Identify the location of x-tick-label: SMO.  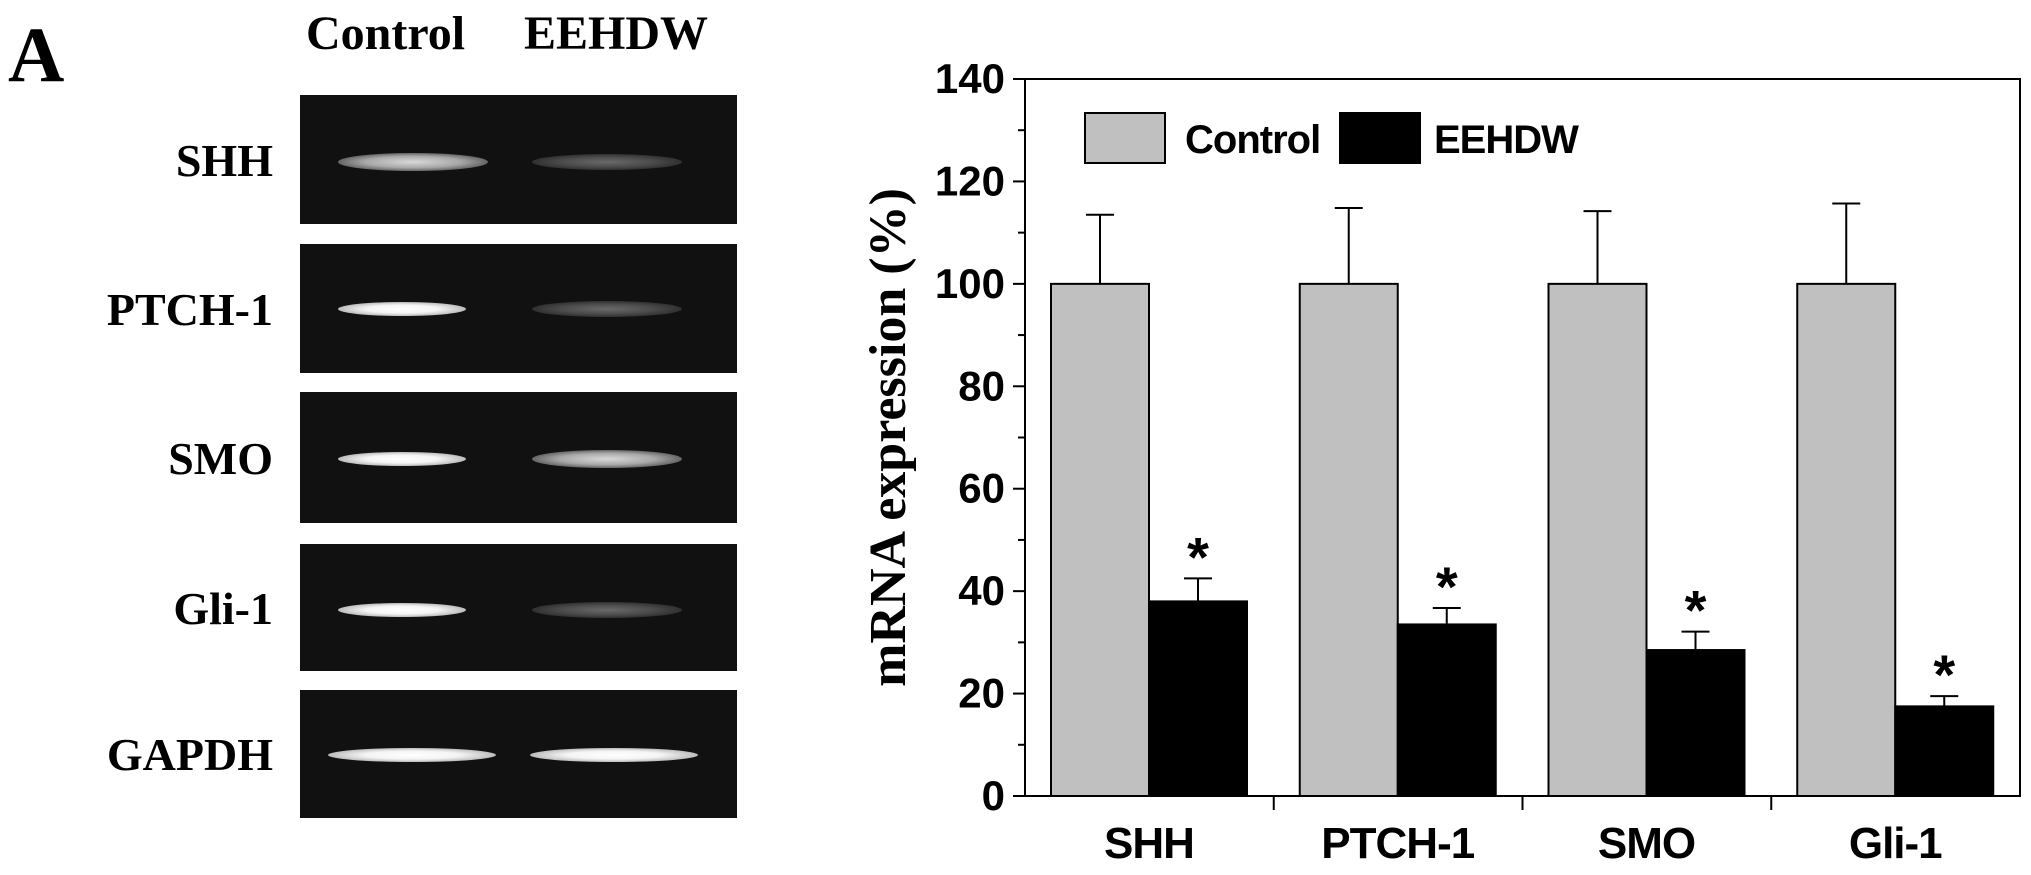
(1646, 843).